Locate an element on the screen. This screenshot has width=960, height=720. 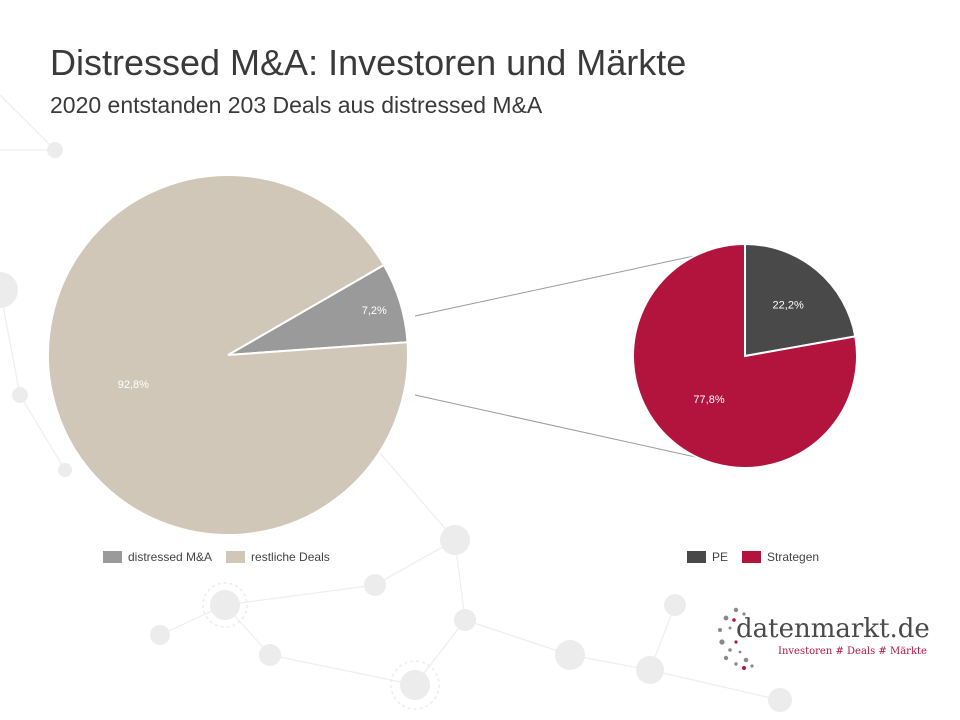
logo-dots-icon is located at coordinates (736, 638).